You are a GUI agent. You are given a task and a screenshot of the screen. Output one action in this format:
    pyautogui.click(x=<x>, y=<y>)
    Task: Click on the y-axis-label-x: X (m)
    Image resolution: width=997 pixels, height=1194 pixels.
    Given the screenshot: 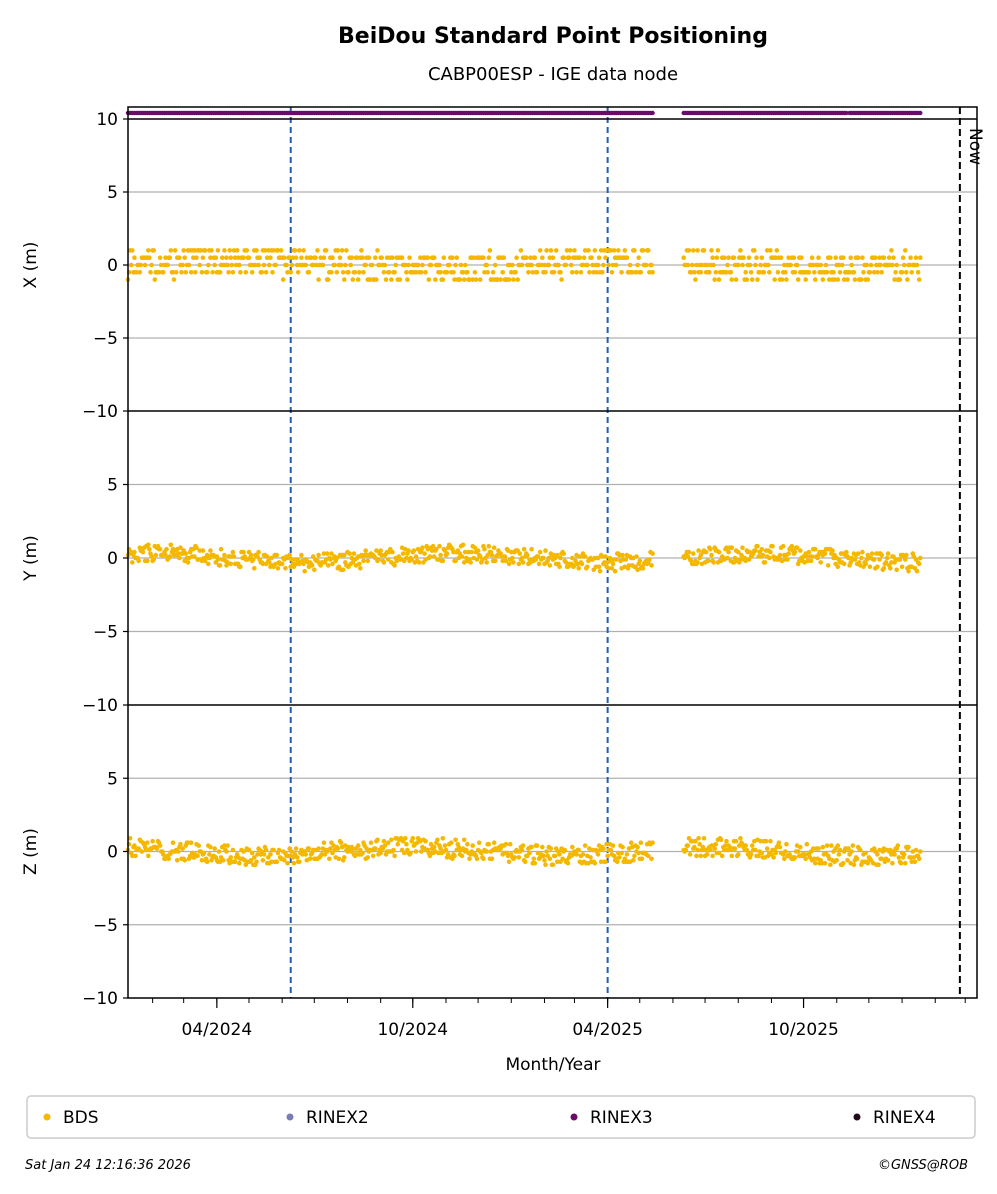 What is the action you would take?
    pyautogui.click(x=31, y=265)
    